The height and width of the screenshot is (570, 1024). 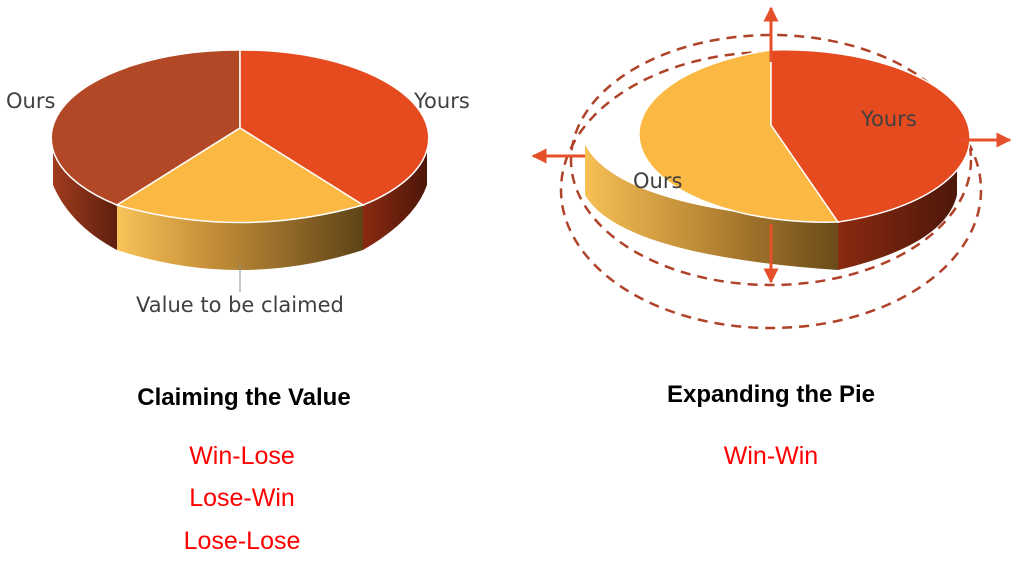 I want to click on outcome-lose-win: Lose-Win, so click(x=242, y=498).